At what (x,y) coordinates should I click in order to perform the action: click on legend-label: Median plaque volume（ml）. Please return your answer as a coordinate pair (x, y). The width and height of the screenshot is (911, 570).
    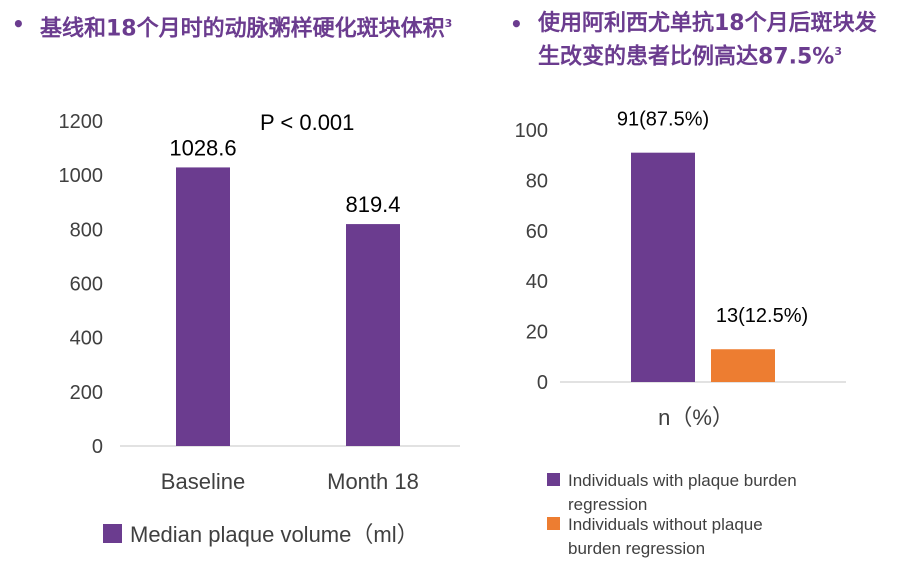
    Looking at the image, I should click on (274, 534).